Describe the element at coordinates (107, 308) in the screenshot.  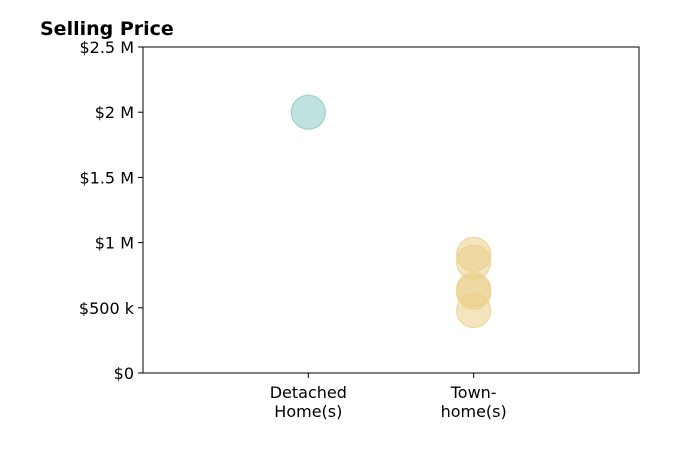
I see `y-tick-label: $500 k` at that location.